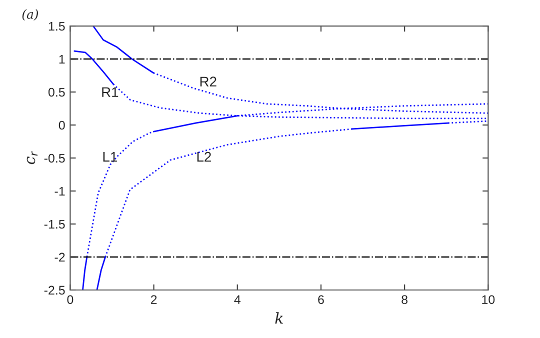 This screenshot has width=540, height=338. I want to click on annotation: R1, so click(110, 92).